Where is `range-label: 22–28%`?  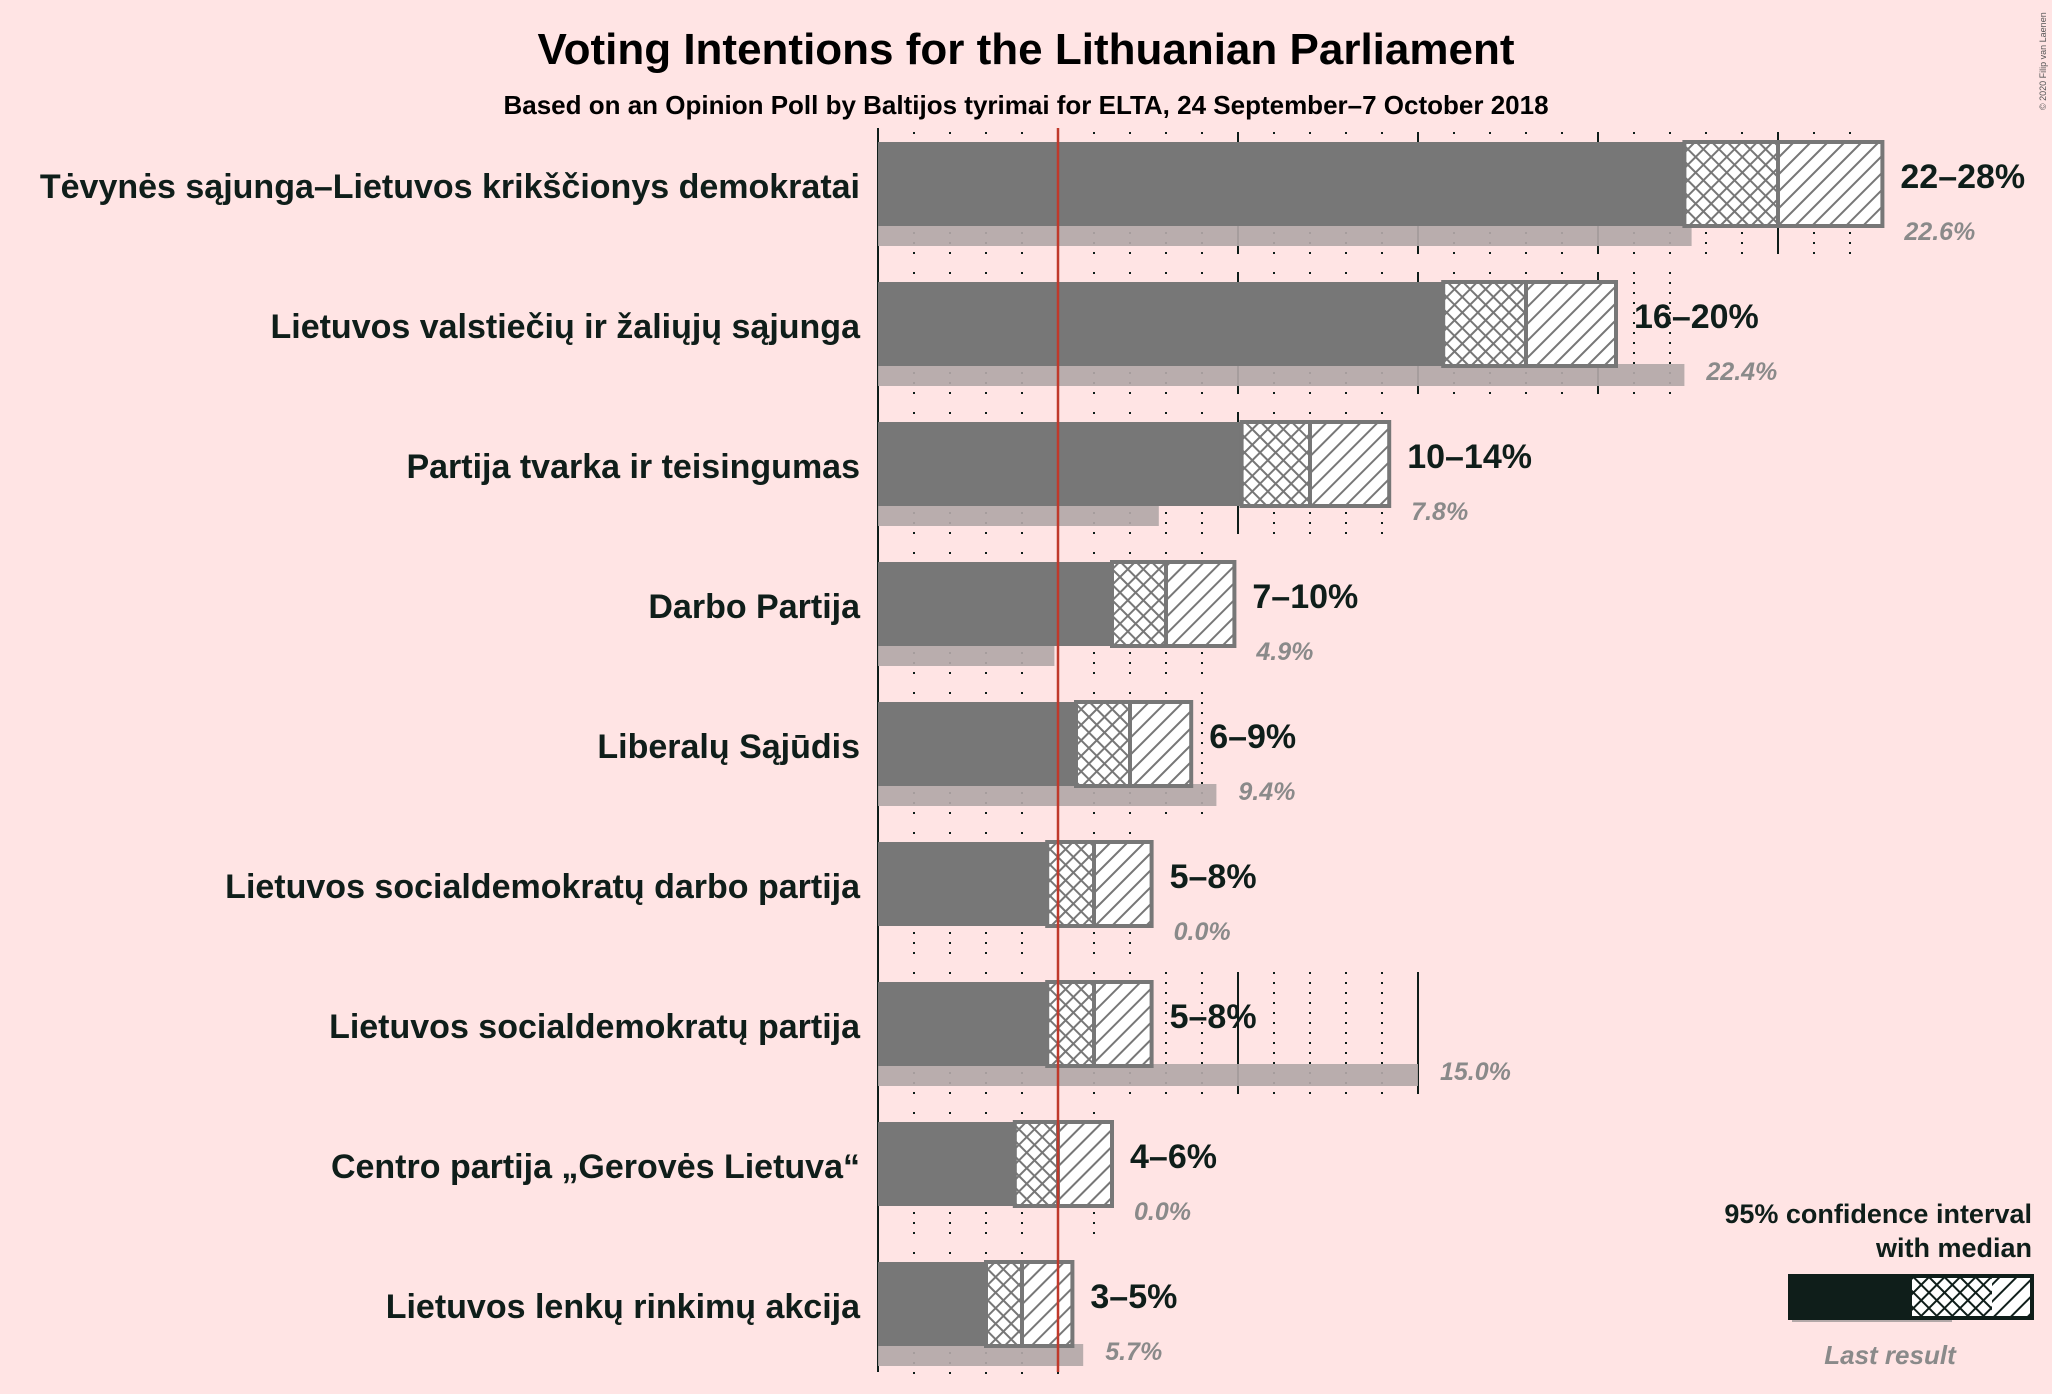 range-label: 22–28% is located at coordinates (1962, 177).